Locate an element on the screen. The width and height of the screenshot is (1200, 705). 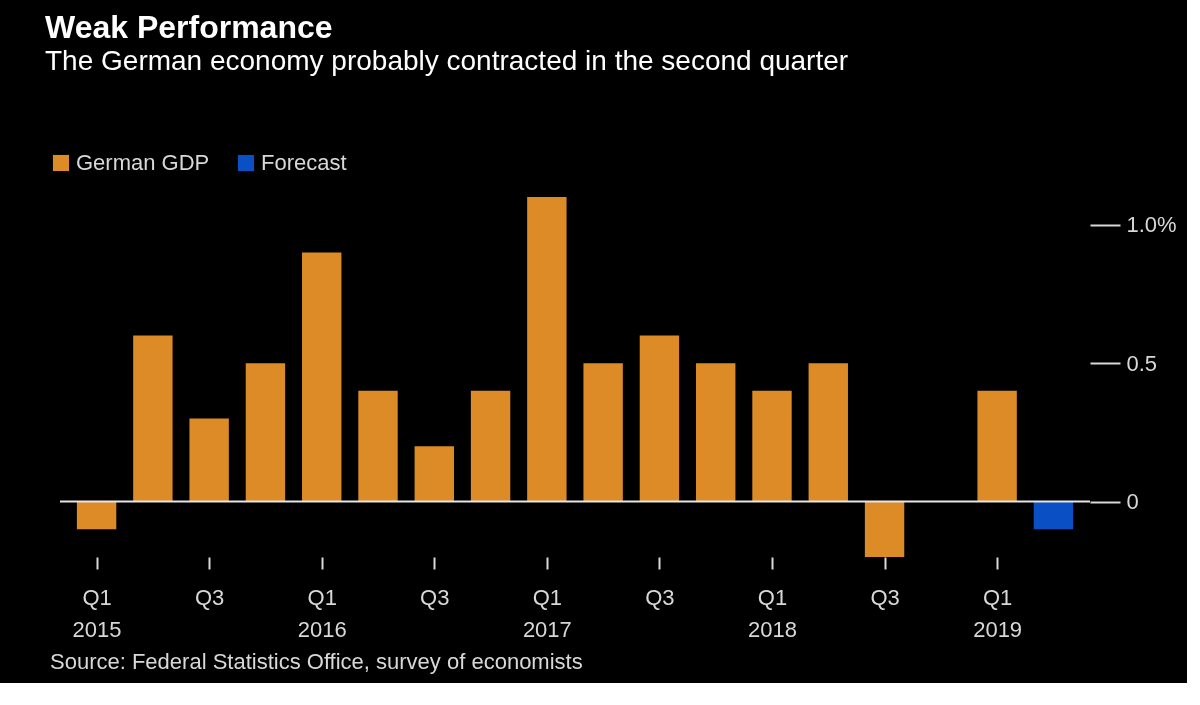
chart-title: Weak Performance is located at coordinates (189, 27).